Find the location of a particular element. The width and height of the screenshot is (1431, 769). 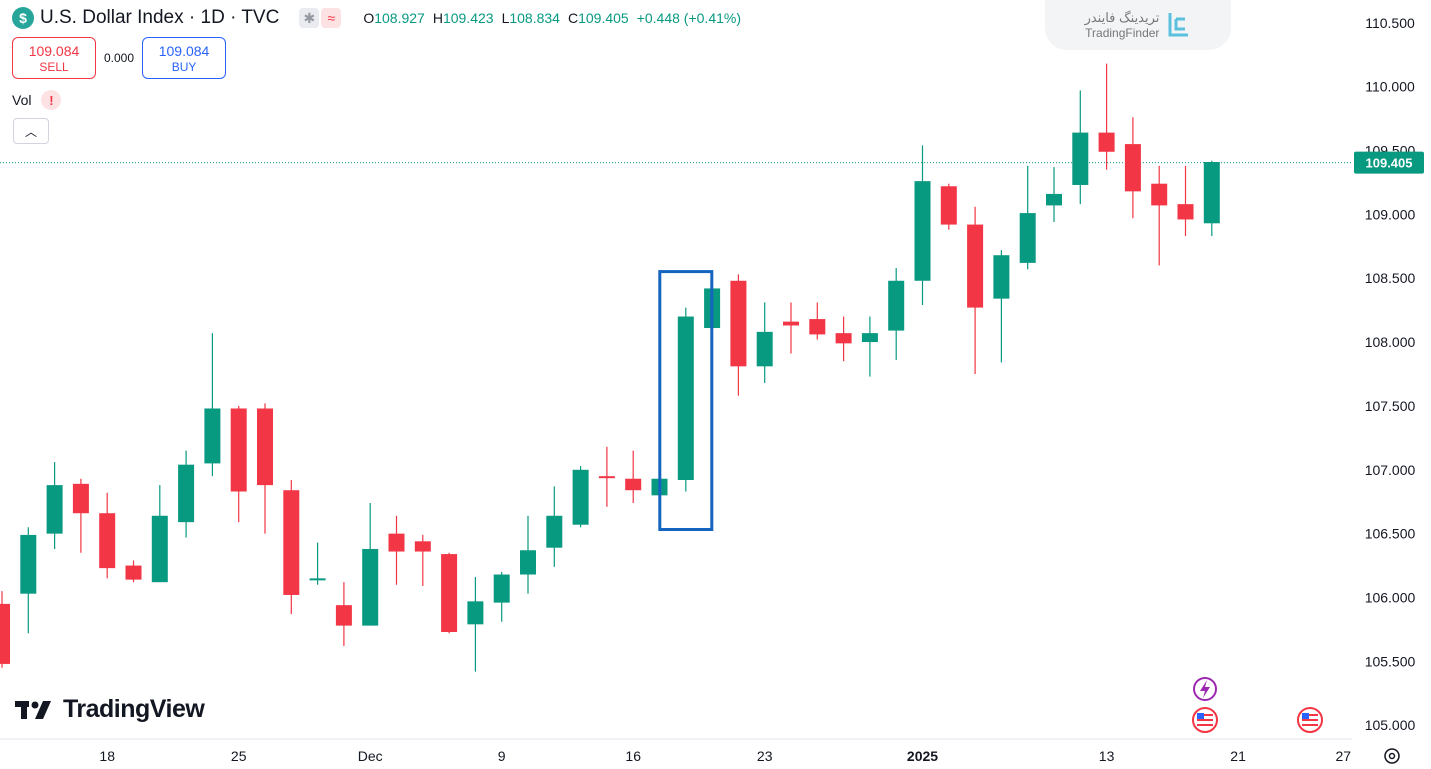

buy-button: 109.084 BUY is located at coordinates (184, 58).